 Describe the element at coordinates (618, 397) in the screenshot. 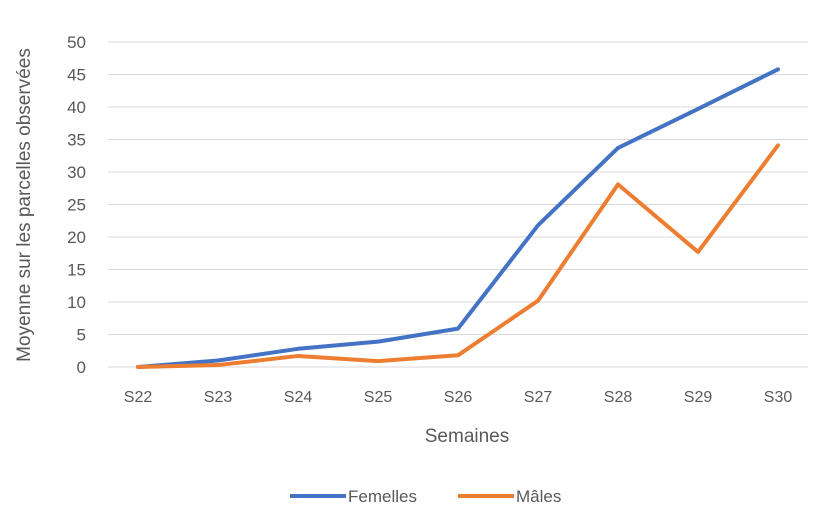

I see `x-tick-label: S28` at that location.